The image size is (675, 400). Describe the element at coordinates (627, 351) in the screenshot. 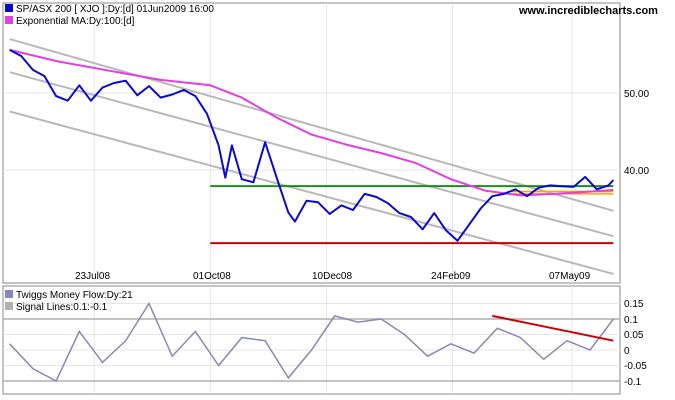

I see `tmf-tick-0: 0` at that location.